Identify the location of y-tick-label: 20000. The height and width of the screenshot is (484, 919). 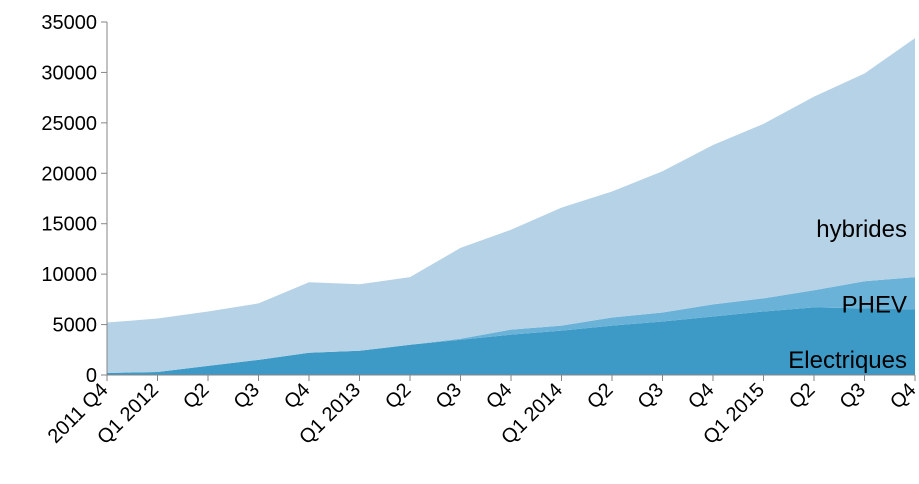
(69, 174).